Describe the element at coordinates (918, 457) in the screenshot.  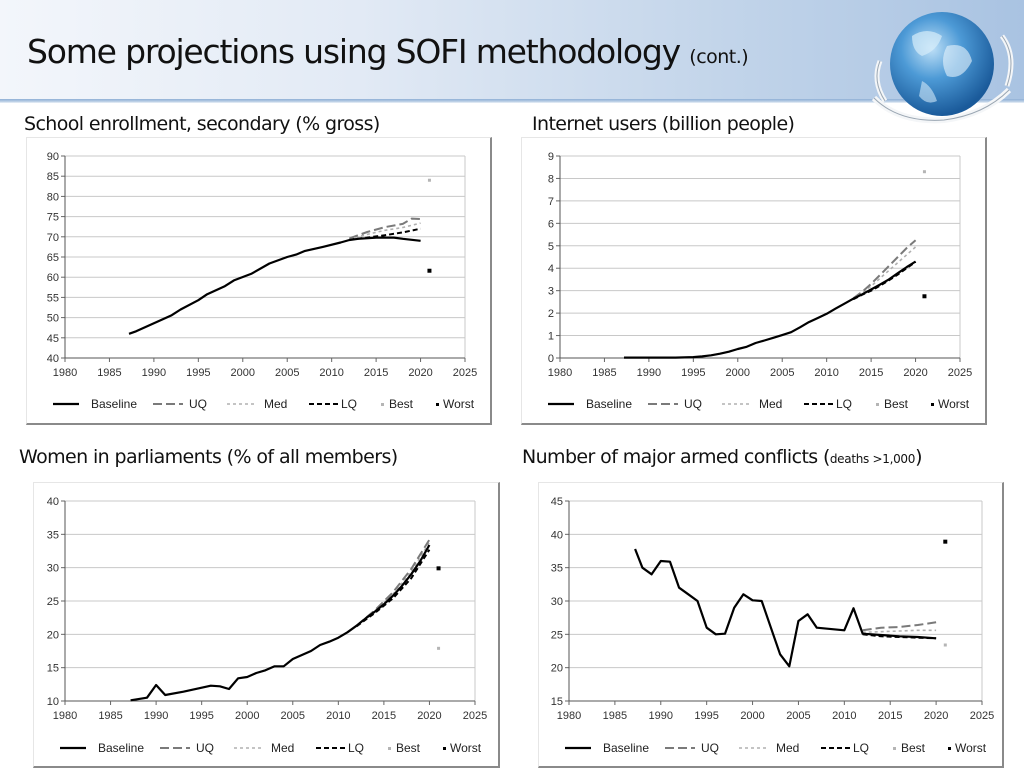
I see `chart-title-conflicts-close: )` at that location.